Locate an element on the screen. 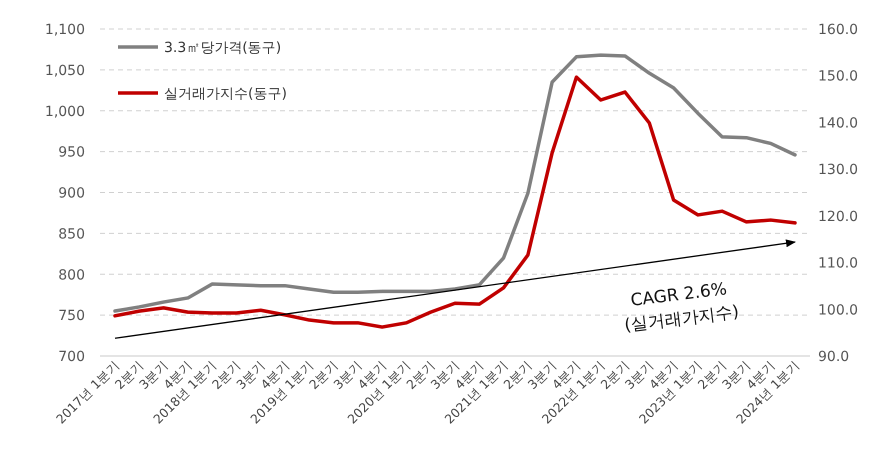  y2-tick-label: 150.0 is located at coordinates (838, 76).